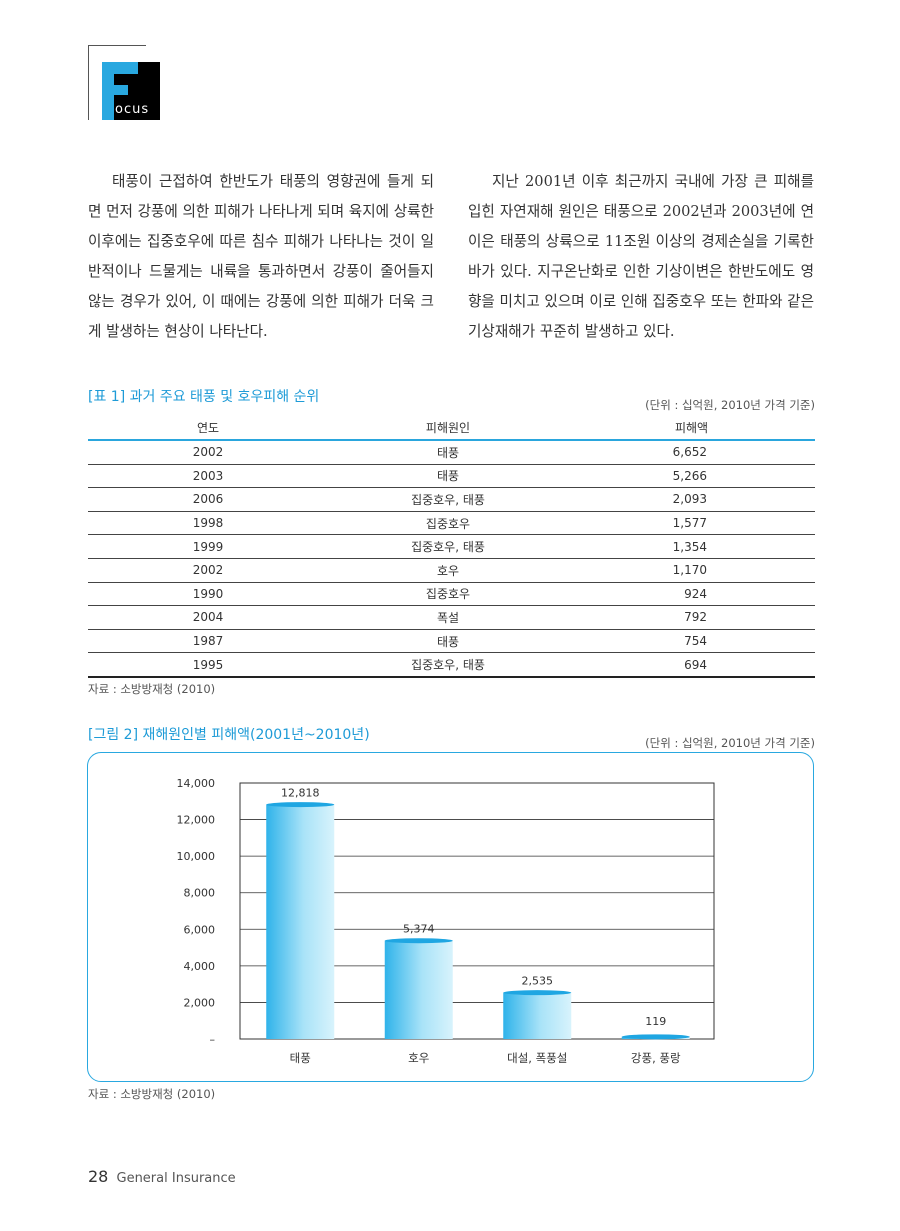  I want to click on cell-year: 1995, so click(208, 665).